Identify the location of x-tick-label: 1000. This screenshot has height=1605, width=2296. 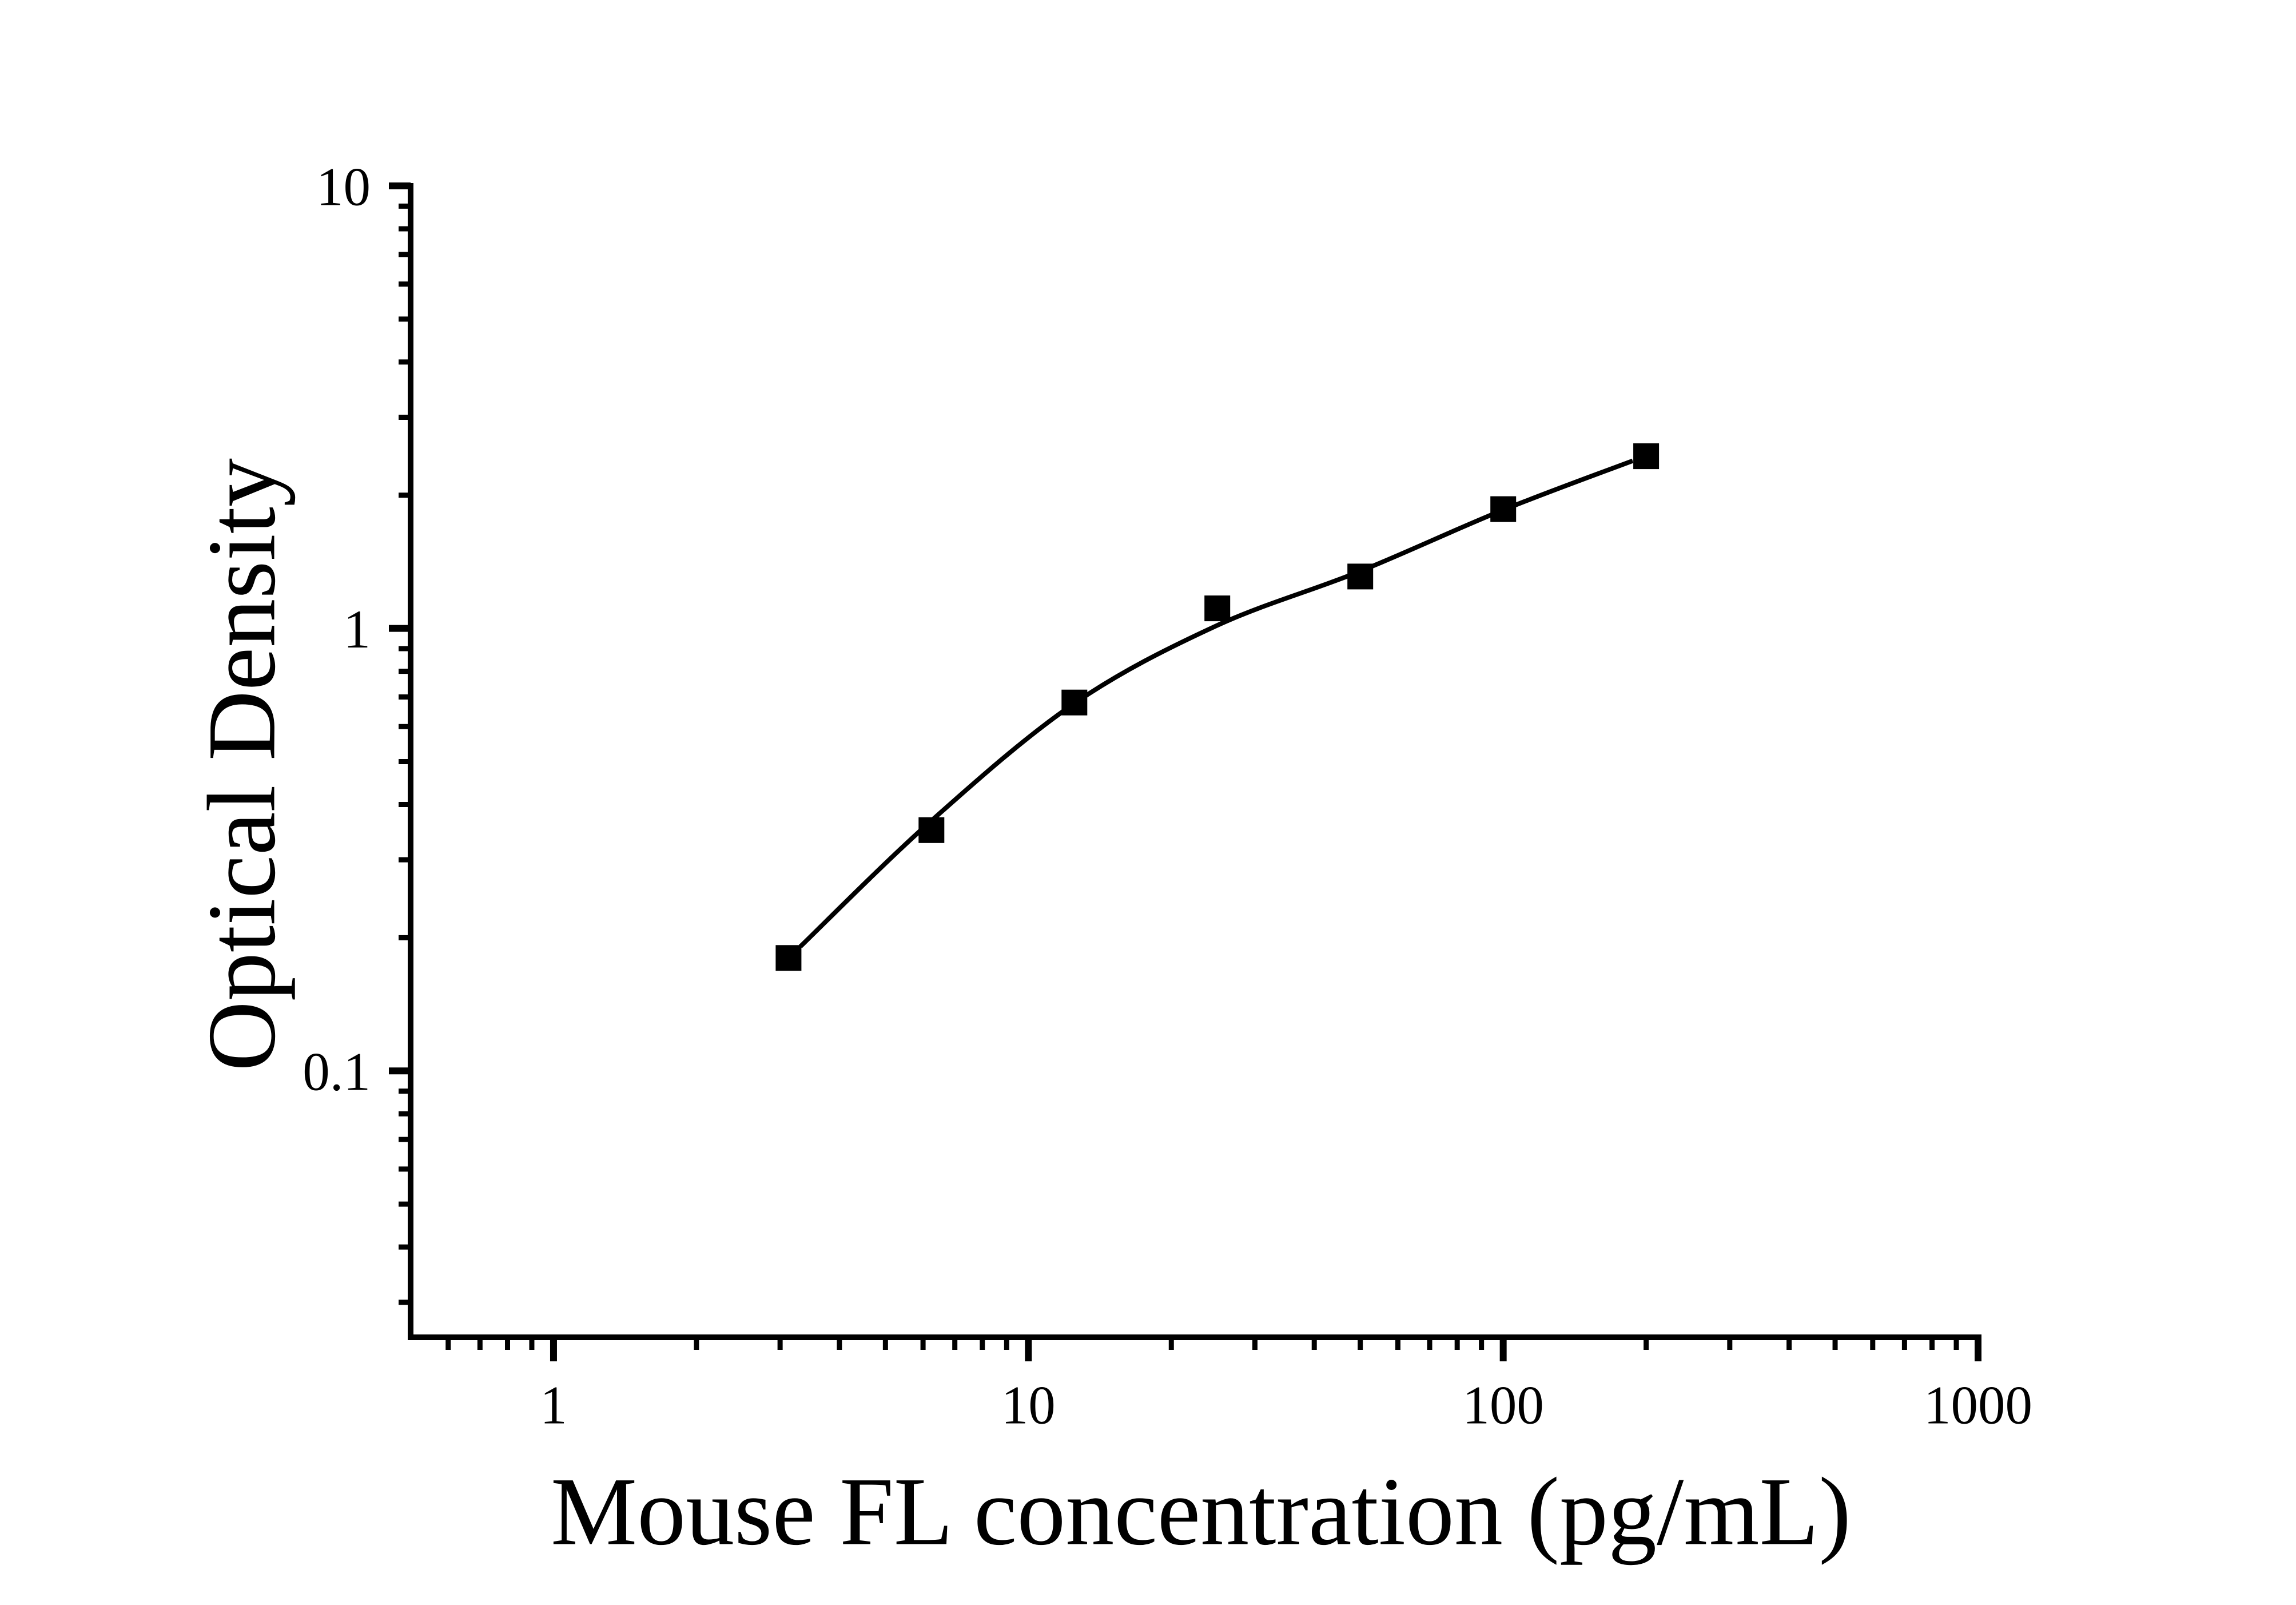
(1978, 1404).